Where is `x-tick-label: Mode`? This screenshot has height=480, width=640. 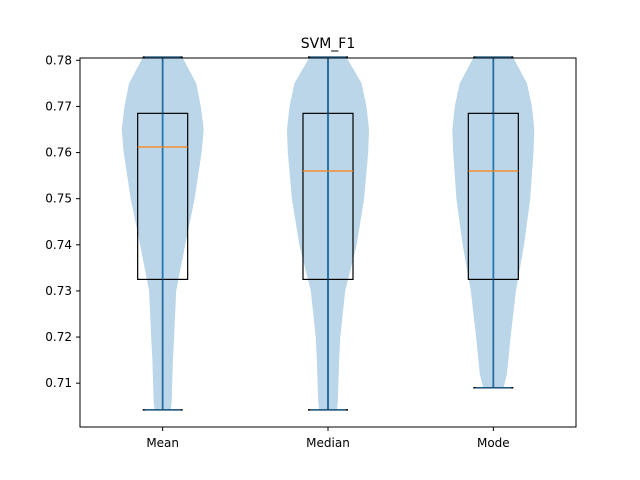
x-tick-label: Mode is located at coordinates (493, 443).